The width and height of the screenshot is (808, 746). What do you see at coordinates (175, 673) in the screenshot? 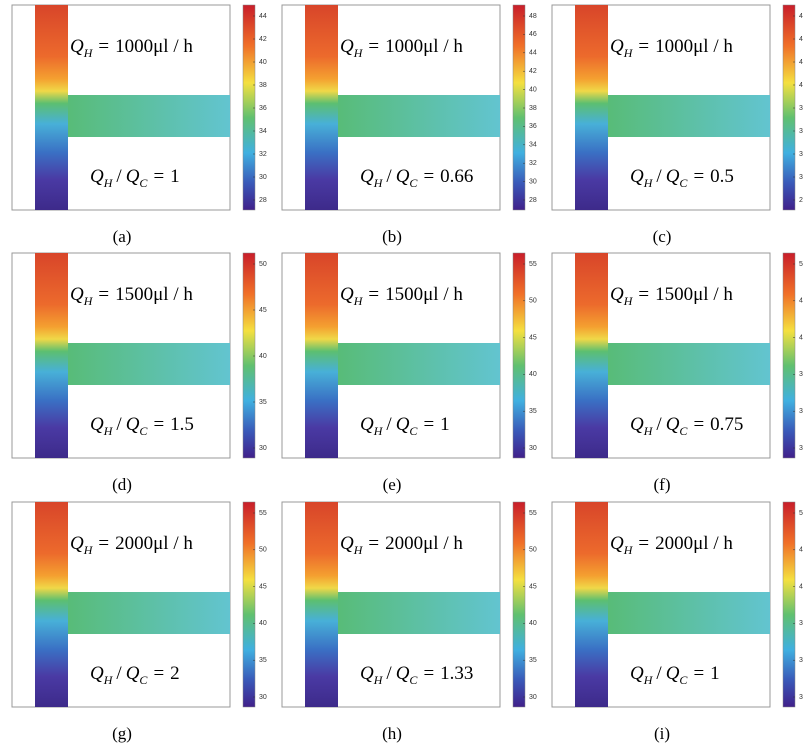
I see `ratio: 2` at bounding box center [175, 673].